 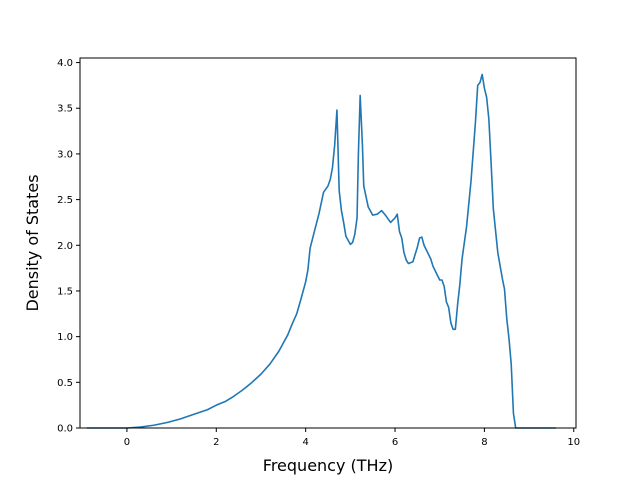 What do you see at coordinates (328, 465) in the screenshot?
I see `x-axis-label: Frequency (THz)` at bounding box center [328, 465].